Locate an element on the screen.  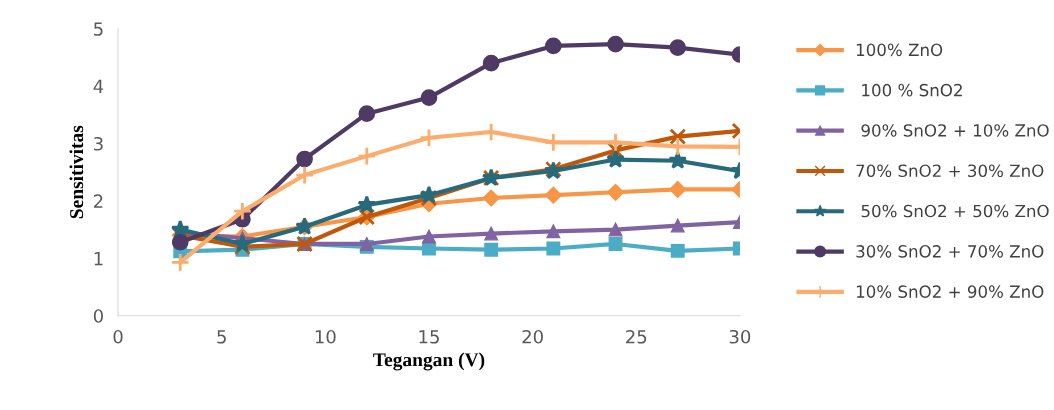
legend-label: 30% SnO2 + 70% ZnO is located at coordinates (950, 251).